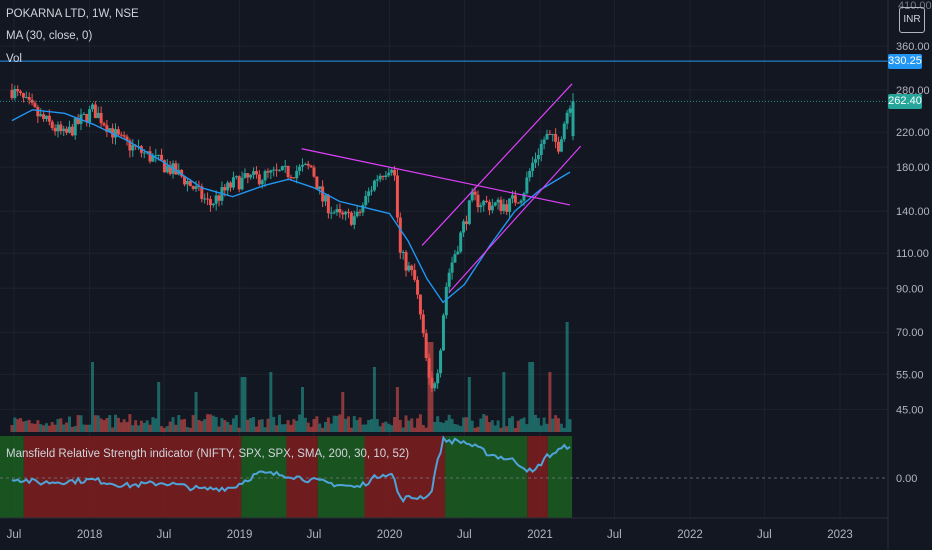  I want to click on ma-legend: MA (30, close, 0), so click(49, 36).